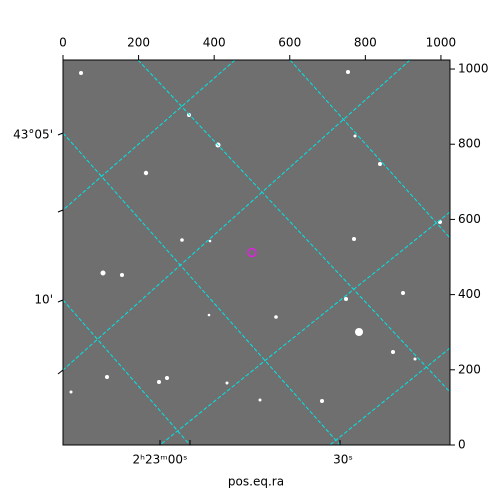  What do you see at coordinates (469, 219) in the screenshot?
I see `y-tick-label: 600` at bounding box center [469, 219].